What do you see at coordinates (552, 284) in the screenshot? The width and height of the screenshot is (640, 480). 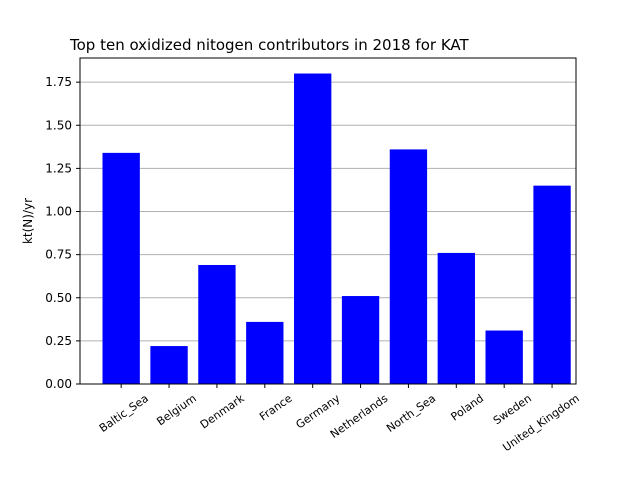 I see `bar-united-kingdom` at bounding box center [552, 284].